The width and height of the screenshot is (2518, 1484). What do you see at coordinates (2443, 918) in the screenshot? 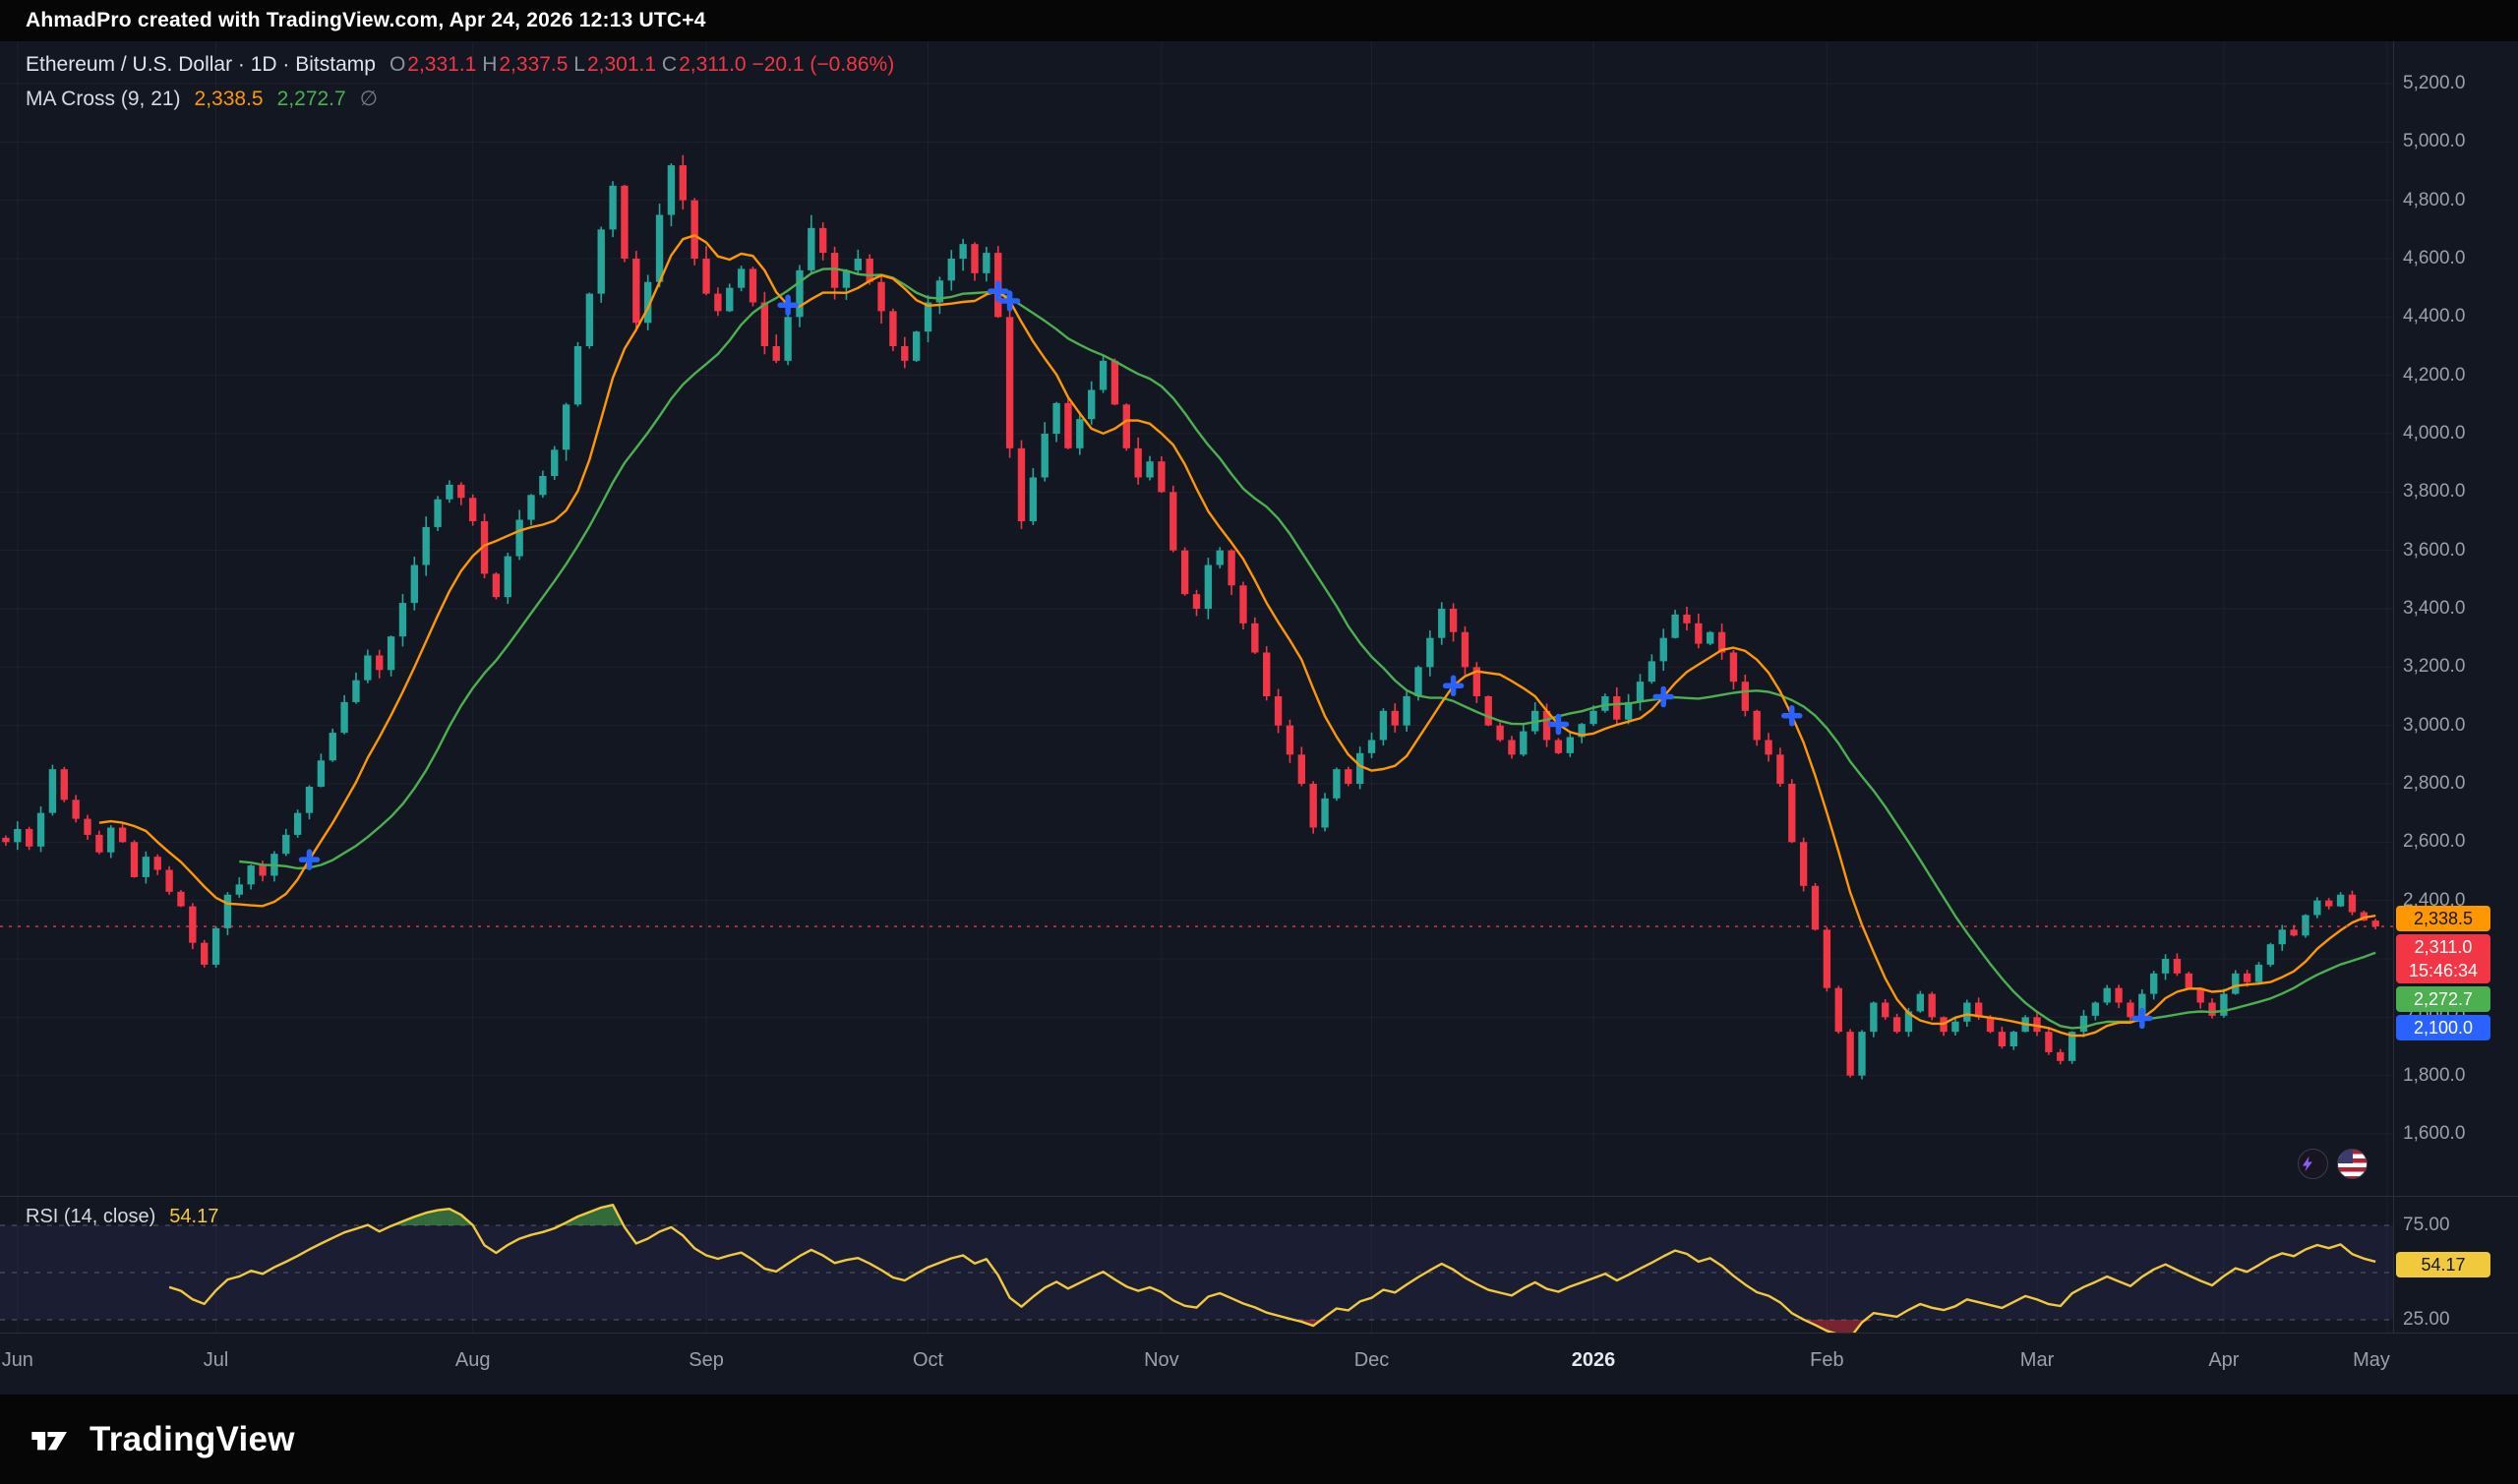
I see `ma9-price-badge: 2,338.5` at bounding box center [2443, 918].